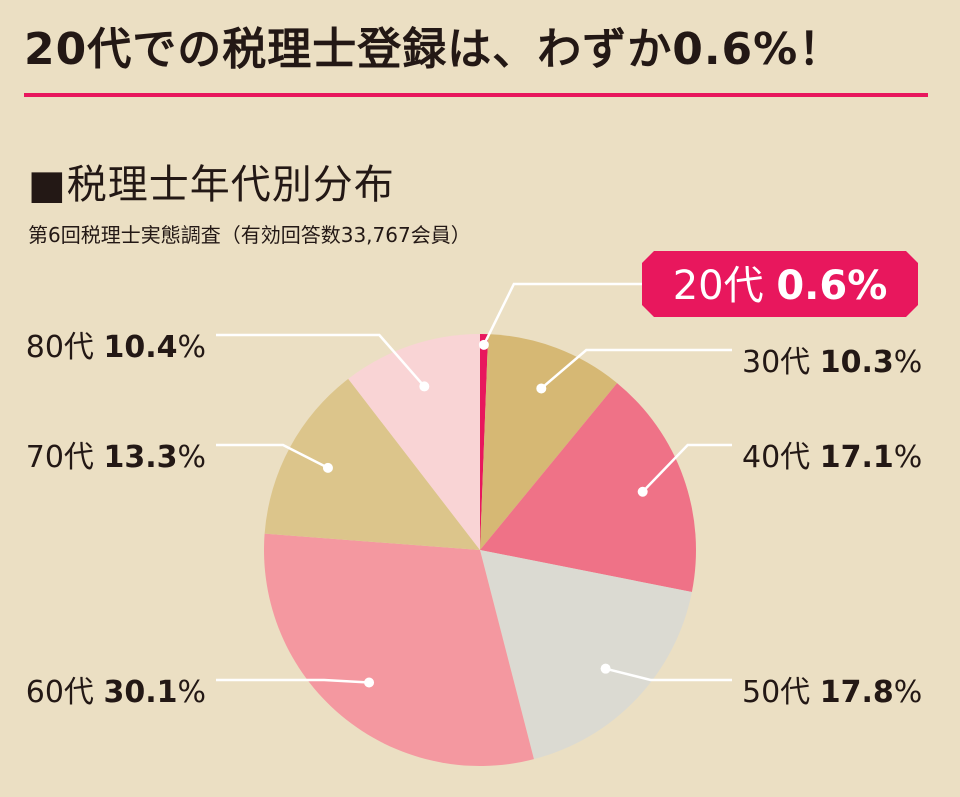 The width and height of the screenshot is (960, 797). Describe the element at coordinates (781, 457) in the screenshot. I see `slice-label-name: 40代` at that location.